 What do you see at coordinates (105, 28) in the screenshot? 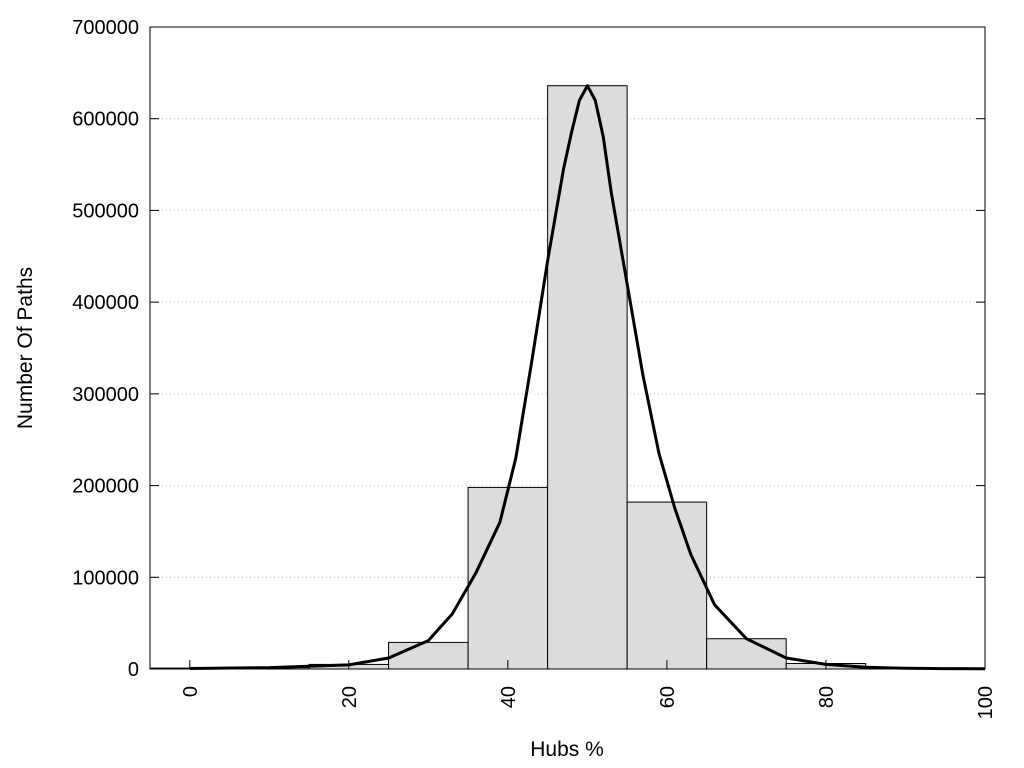
I see `y-tick-label-7: 700000` at bounding box center [105, 28].